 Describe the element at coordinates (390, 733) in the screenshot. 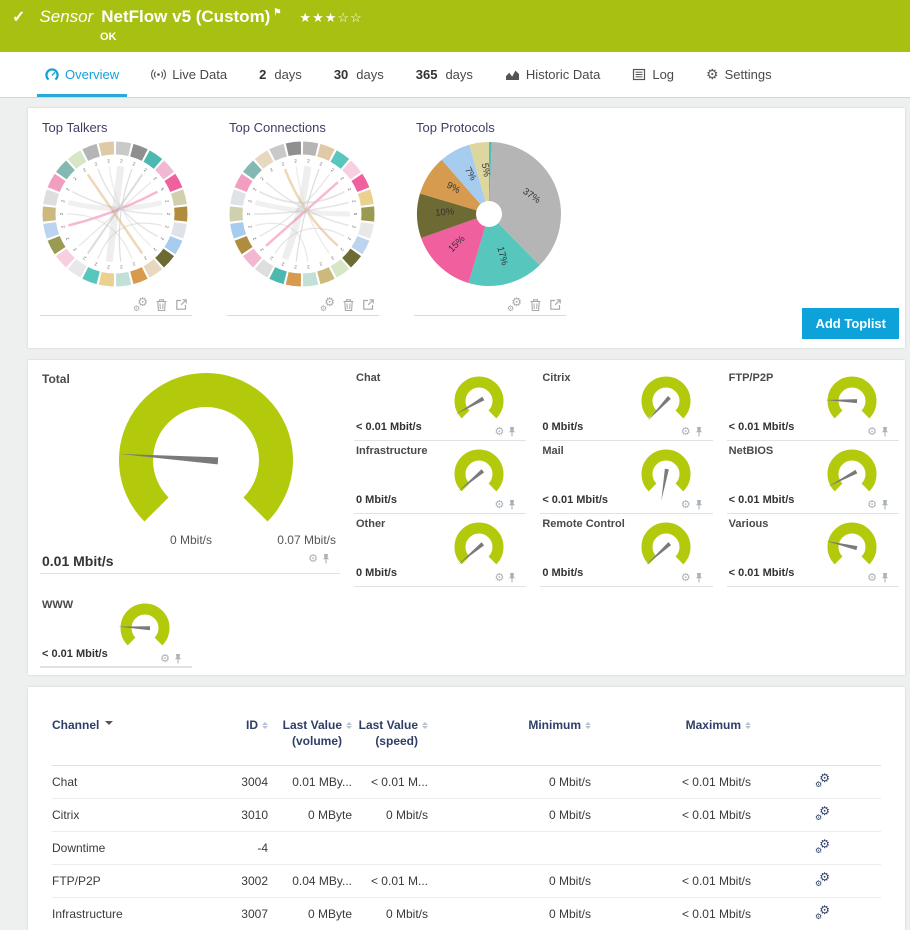

I see `column-header-last-value: Last Value (speed)` at that location.